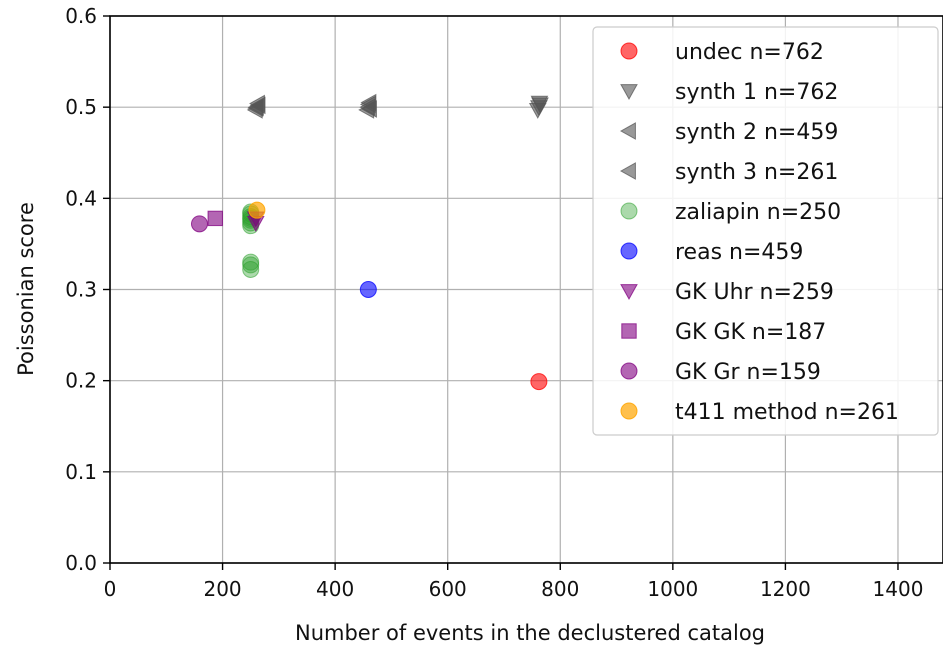 The height and width of the screenshot is (646, 943). Describe the element at coordinates (81, 381) in the screenshot. I see `y-tick-label: 0.2` at that location.